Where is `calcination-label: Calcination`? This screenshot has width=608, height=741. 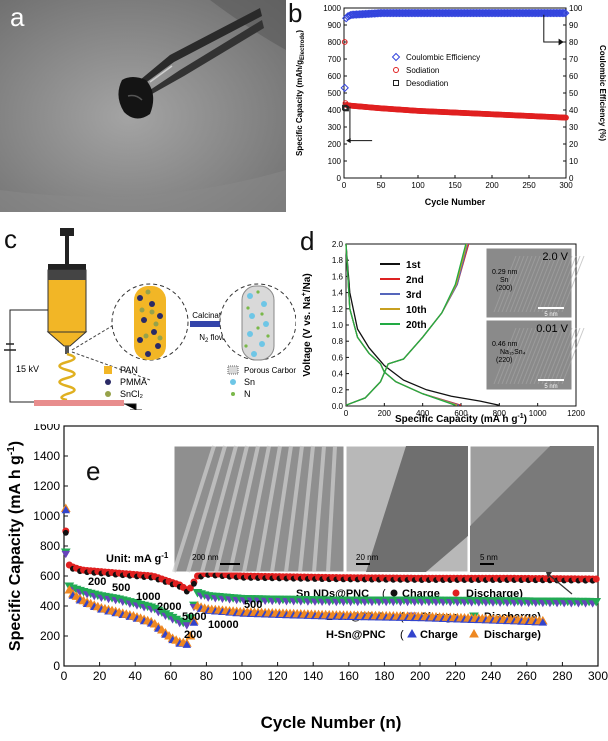 calcination-label: Calcination is located at coordinates (212, 315).